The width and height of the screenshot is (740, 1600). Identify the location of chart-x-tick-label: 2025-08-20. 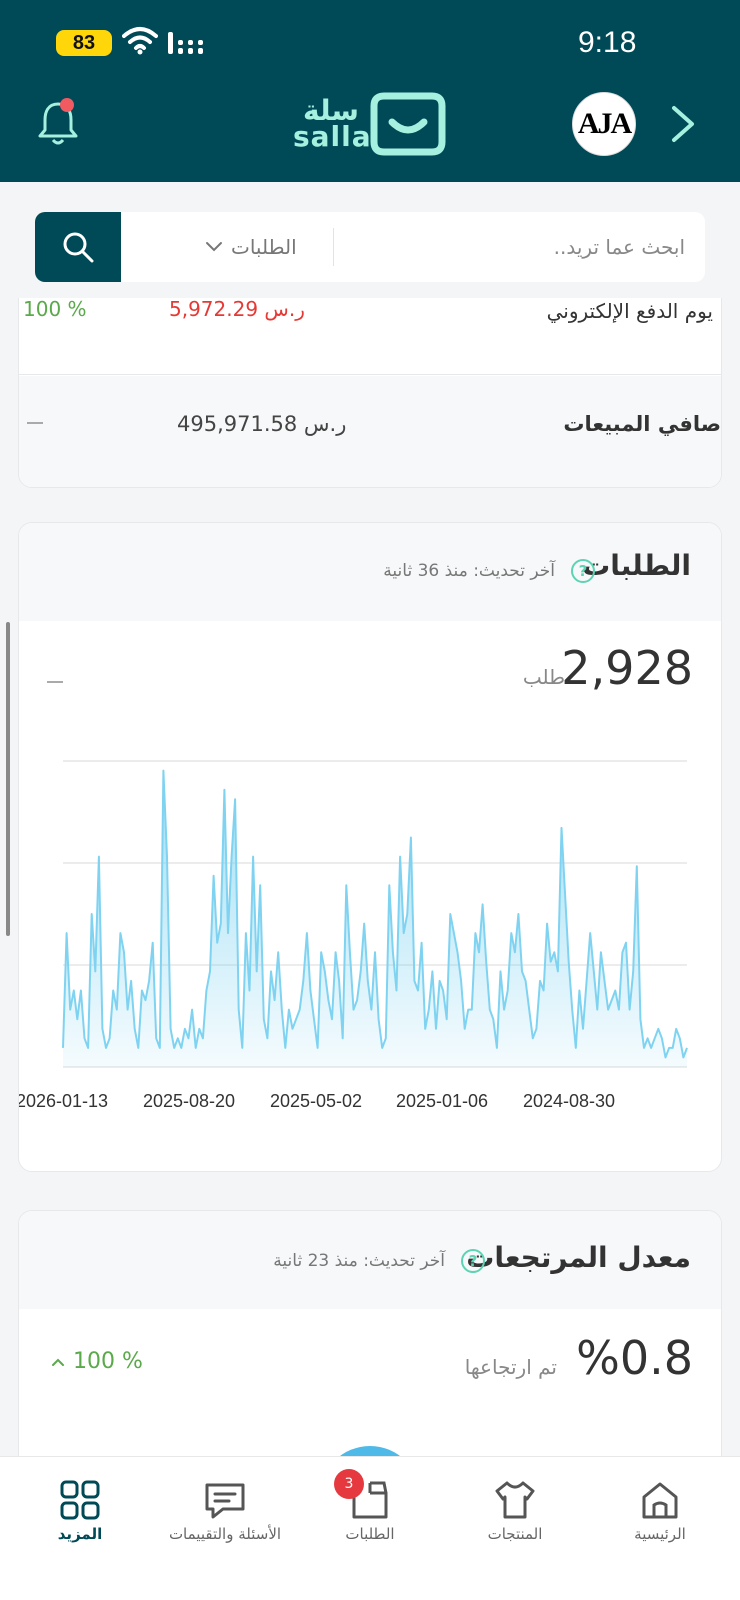
(189, 1101).